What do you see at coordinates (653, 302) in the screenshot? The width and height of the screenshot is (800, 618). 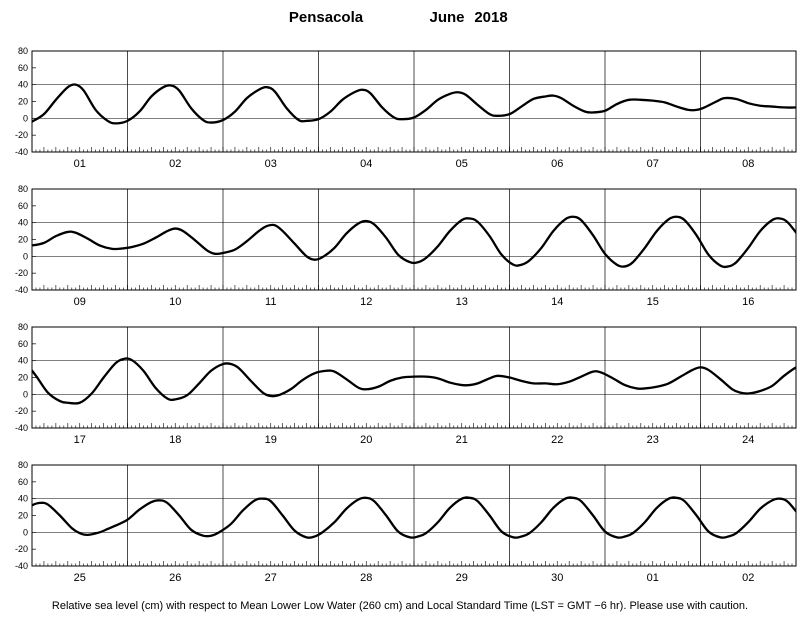 I see `day-label: 15` at bounding box center [653, 302].